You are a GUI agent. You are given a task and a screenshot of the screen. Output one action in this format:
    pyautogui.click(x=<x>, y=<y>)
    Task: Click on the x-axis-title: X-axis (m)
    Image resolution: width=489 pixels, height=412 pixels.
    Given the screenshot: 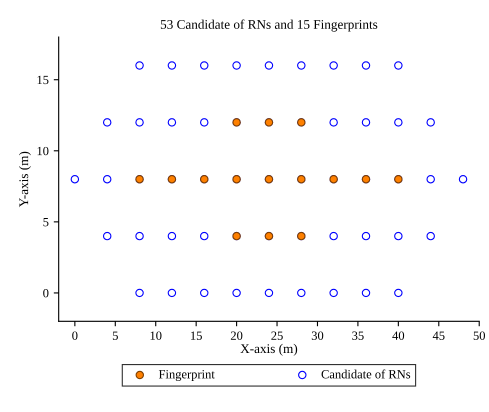 What is the action you would take?
    pyautogui.click(x=269, y=350)
    